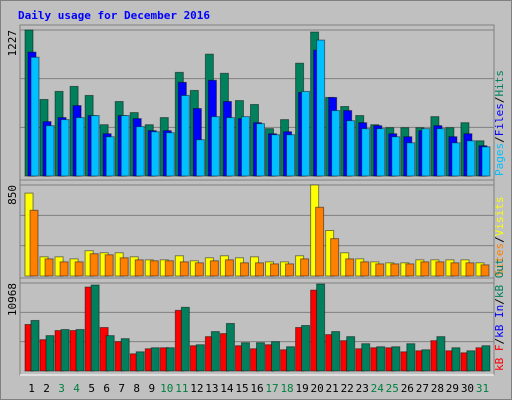 The image size is (512, 400). Describe the element at coordinates (211, 388) in the screenshot. I see `x-tick-label: 13` at that location.